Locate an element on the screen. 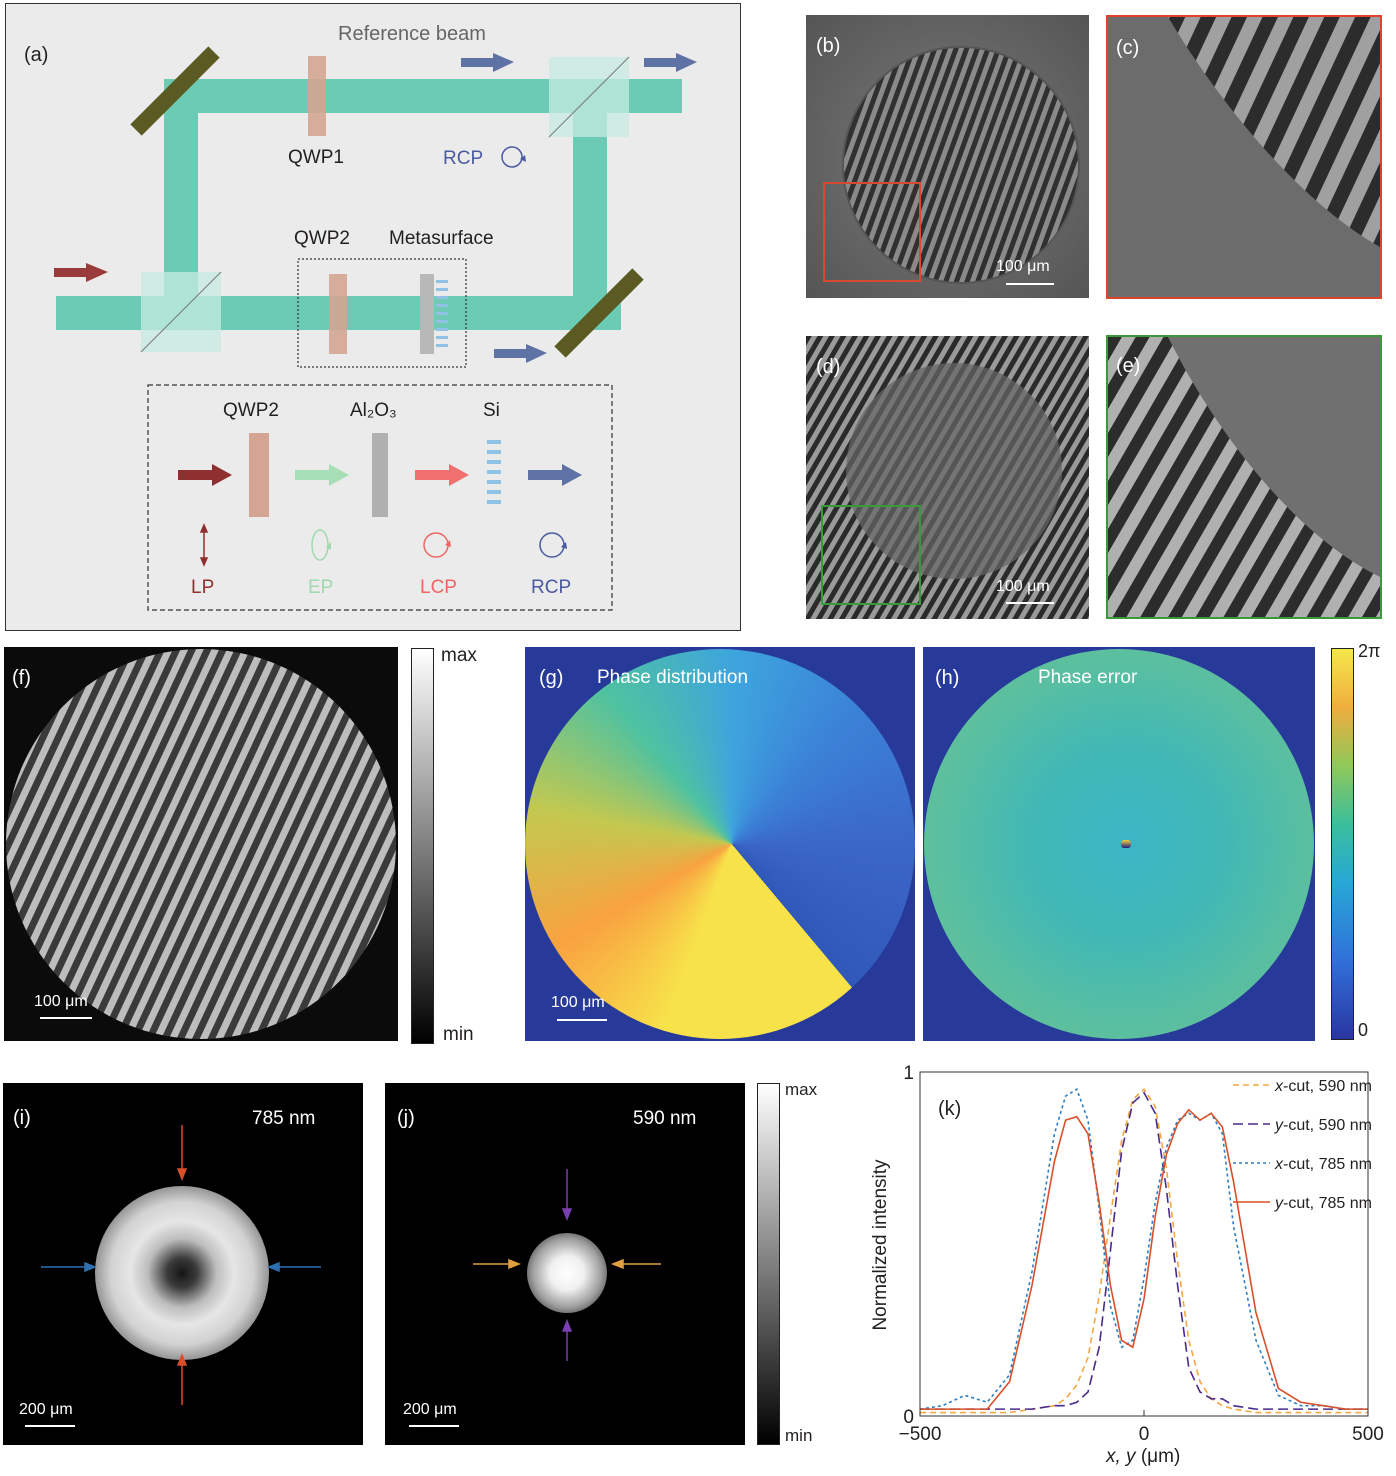 The width and height of the screenshot is (1396, 1476). phase-map-g is located at coordinates (720, 844).